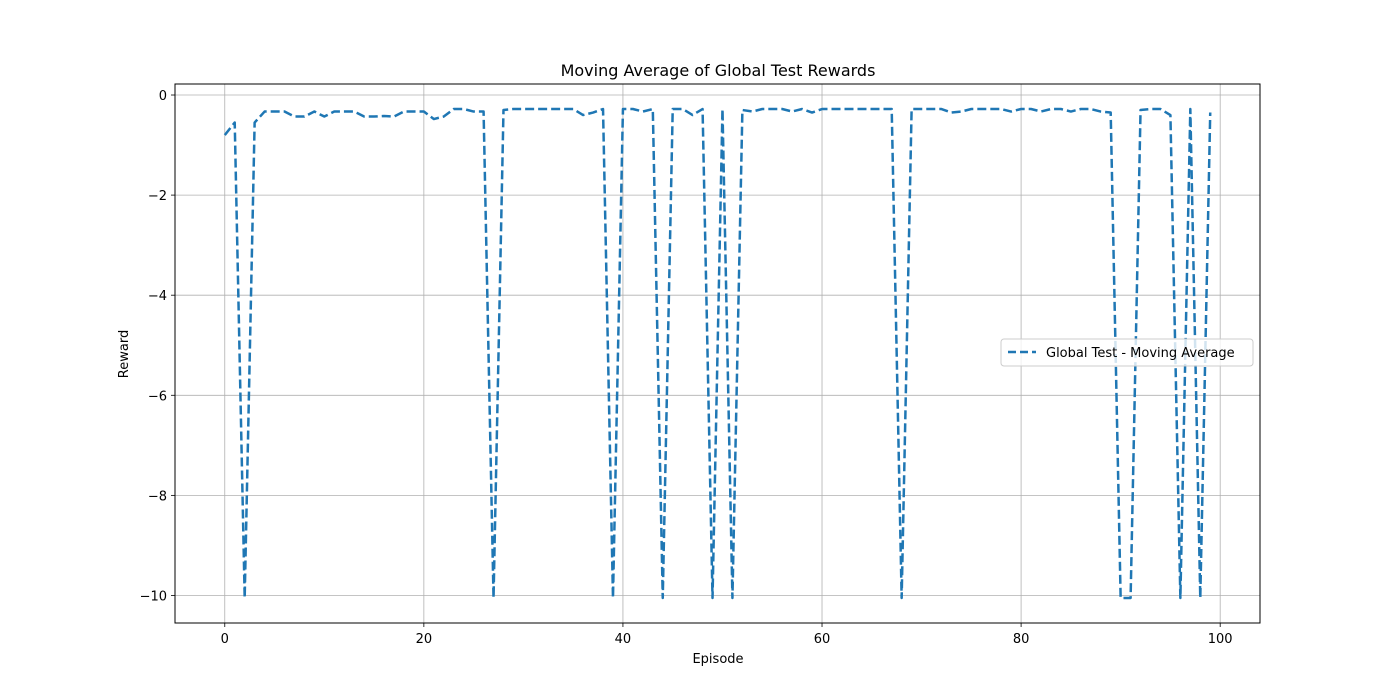 The height and width of the screenshot is (700, 1400). Describe the element at coordinates (157, 496) in the screenshot. I see `y-tick-label: −8` at that location.